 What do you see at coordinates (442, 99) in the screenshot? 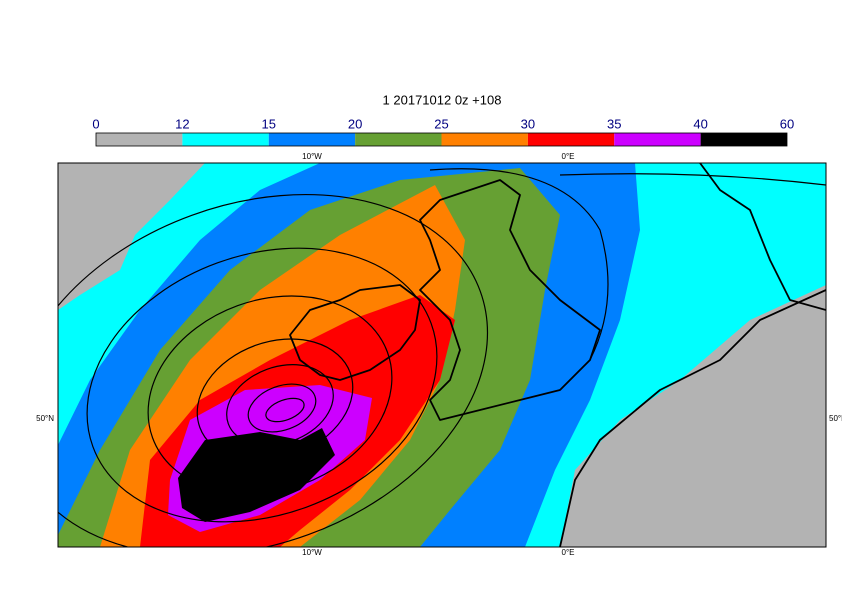
I see `title: 1 20171012 0z +108` at bounding box center [442, 99].